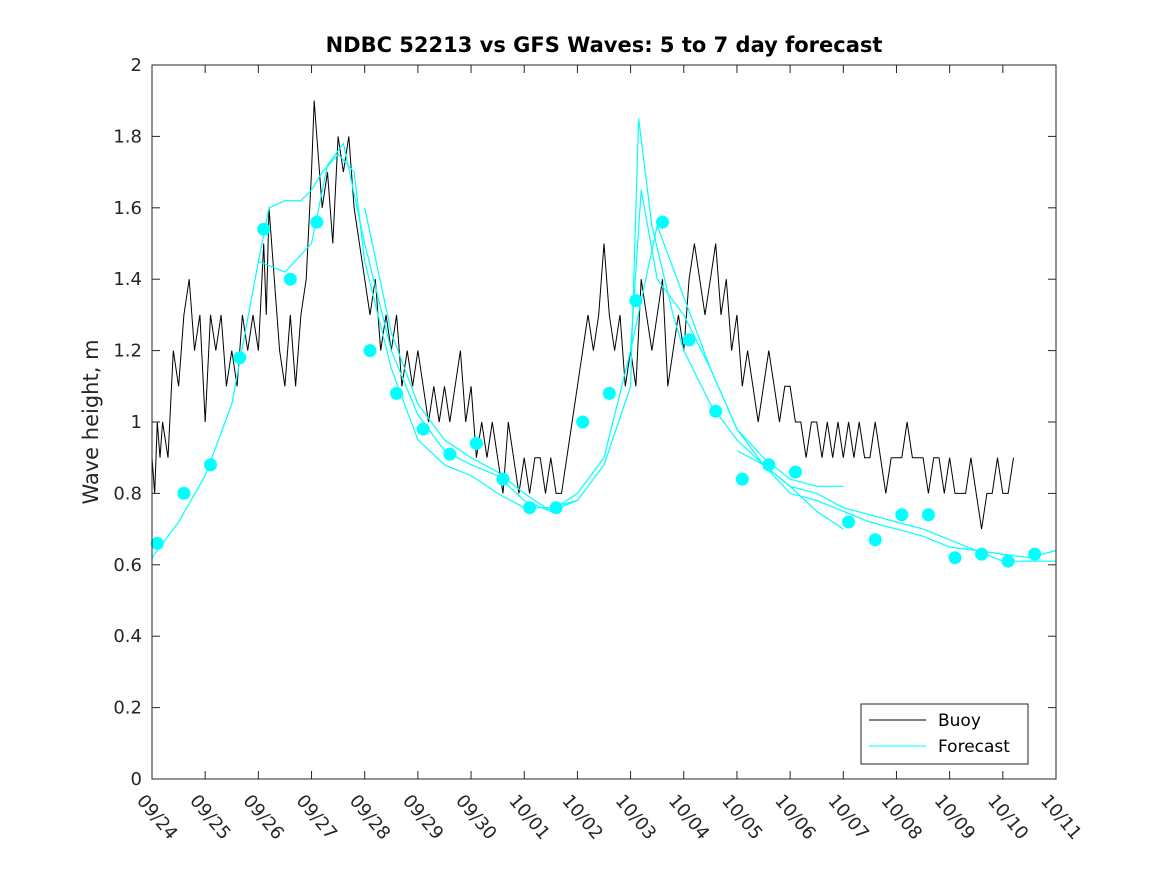  Describe the element at coordinates (127, 279) in the screenshot. I see `y-tick-label: 1.4` at that location.